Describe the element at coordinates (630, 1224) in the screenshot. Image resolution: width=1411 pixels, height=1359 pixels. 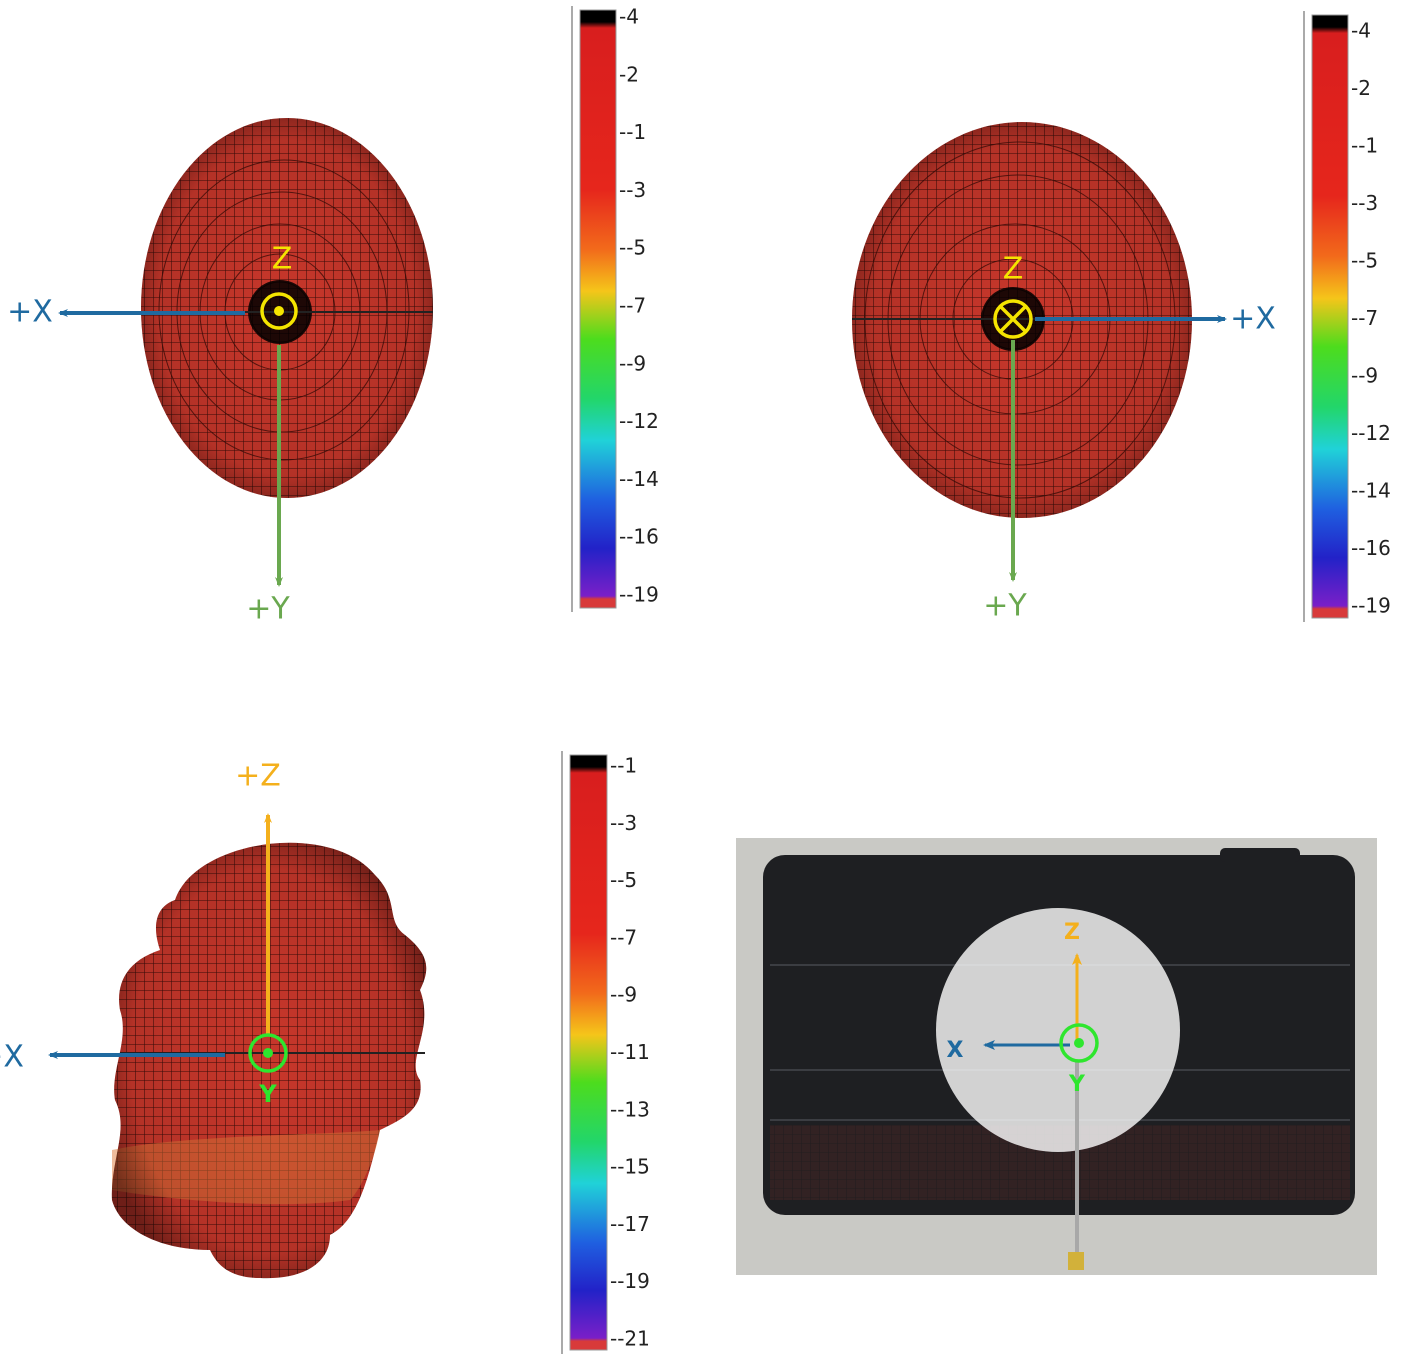
I see `colorbar-tick-label: --17` at that location.